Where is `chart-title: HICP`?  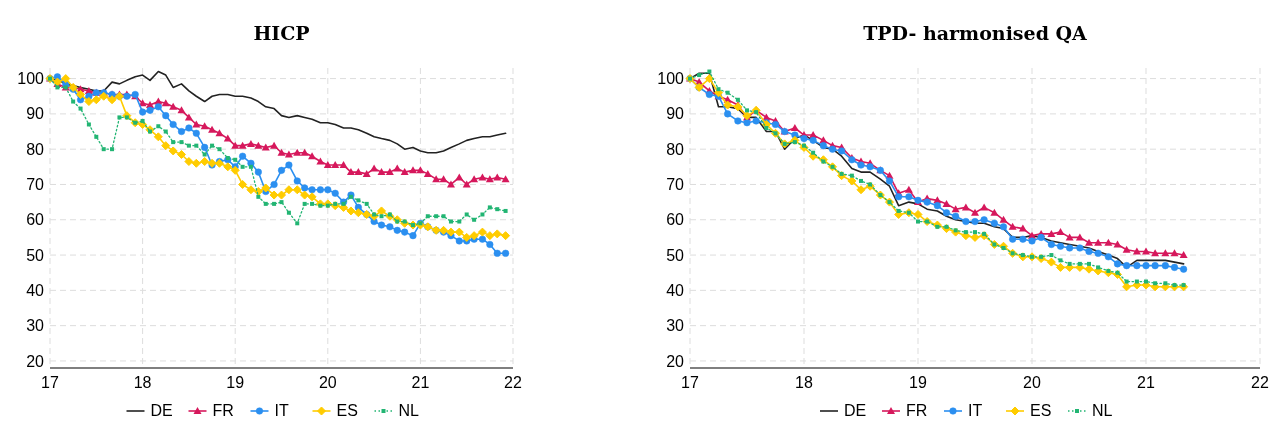
chart-title: HICP is located at coordinates (281, 33).